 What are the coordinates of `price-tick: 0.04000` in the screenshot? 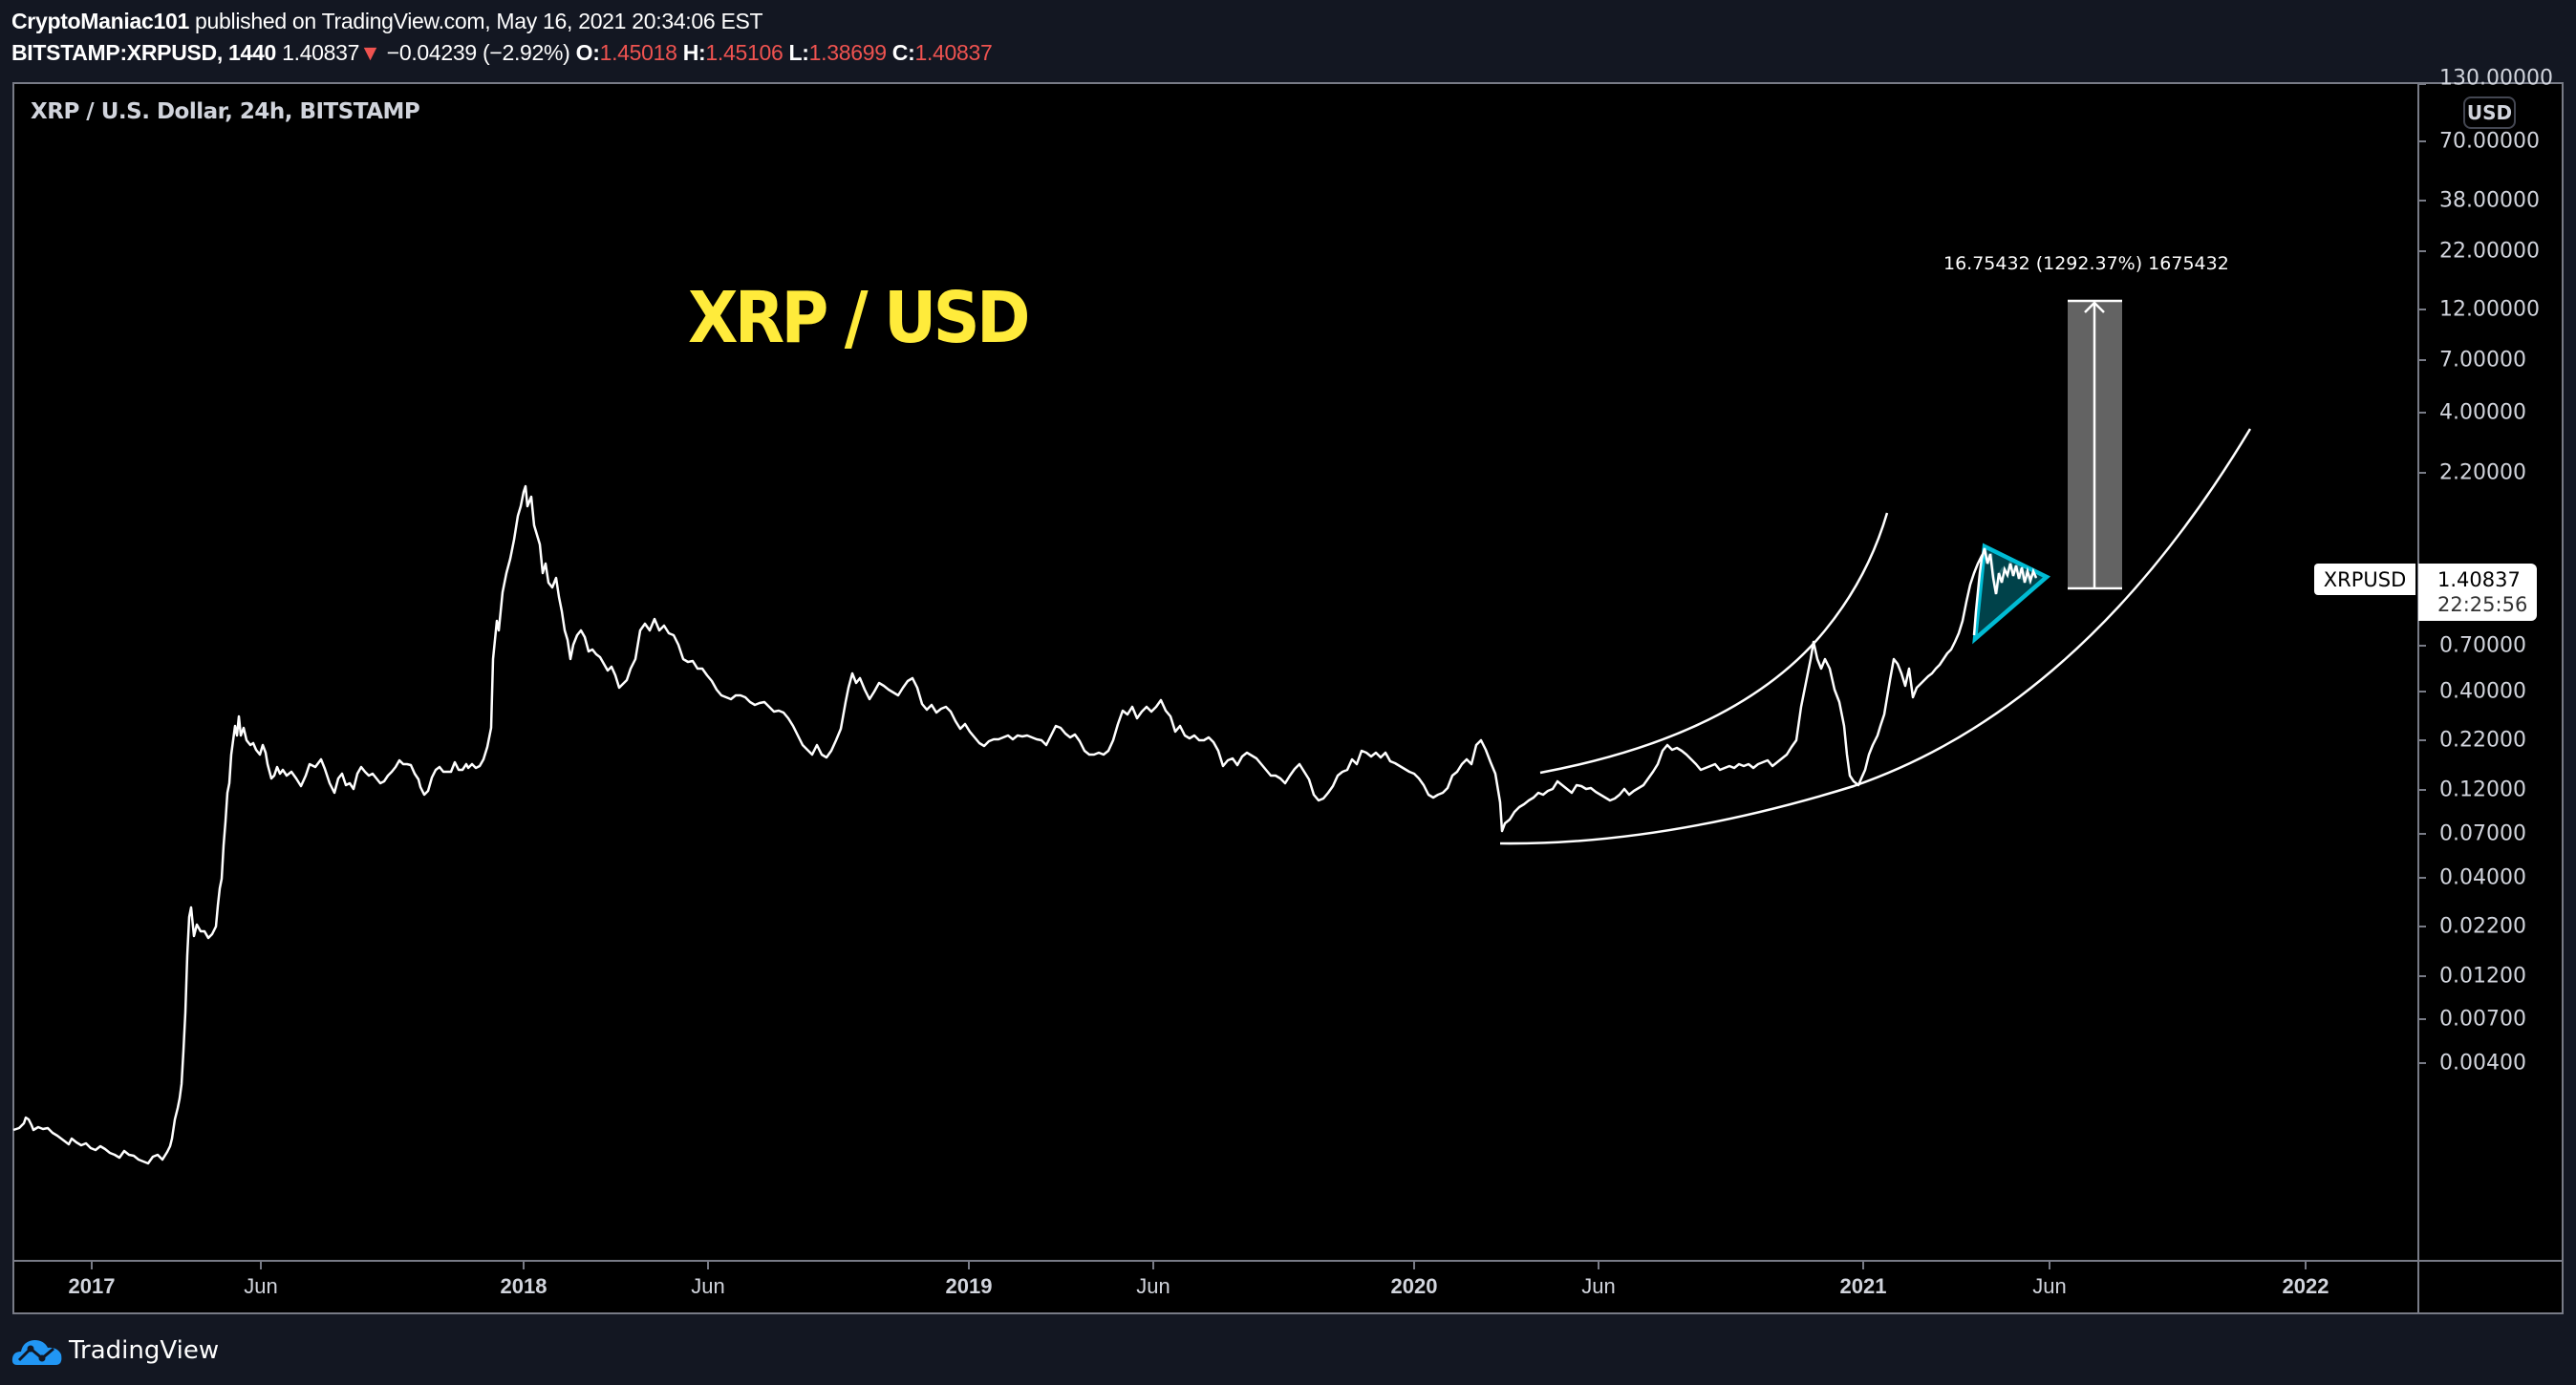 It's located at (2482, 877).